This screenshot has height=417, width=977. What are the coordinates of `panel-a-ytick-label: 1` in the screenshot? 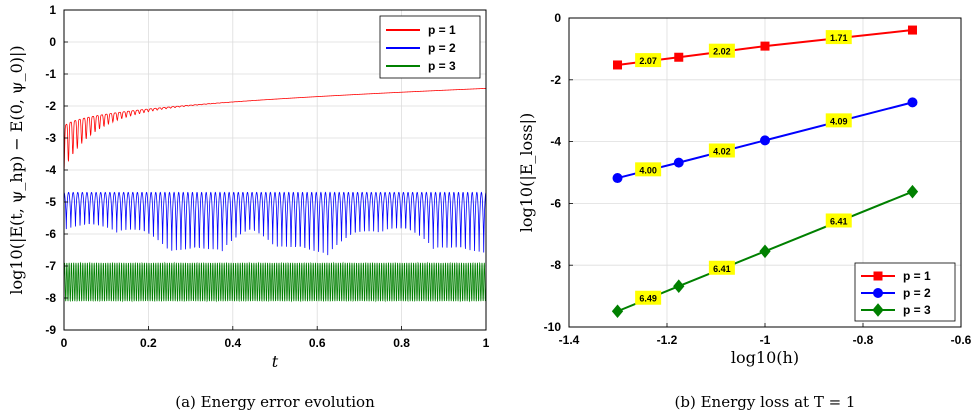 It's located at (52, 10).